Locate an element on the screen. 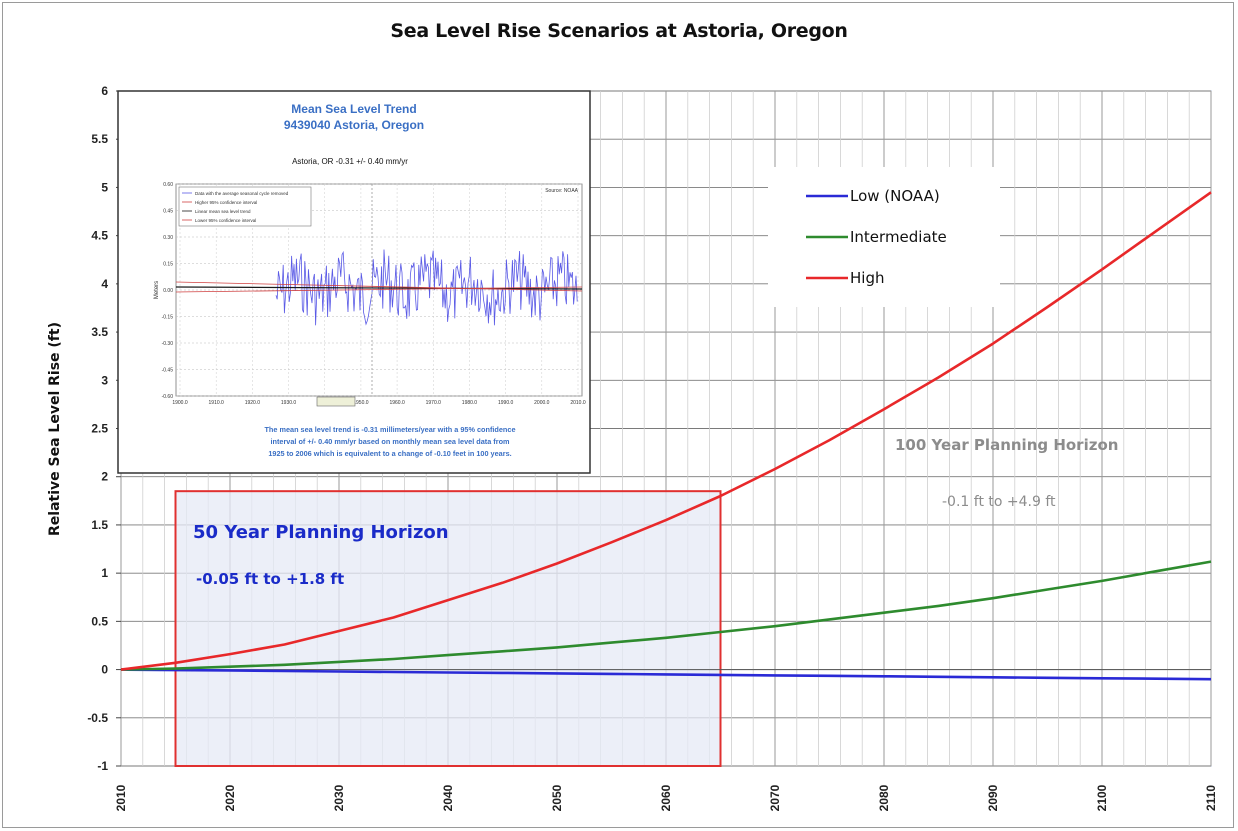 The width and height of the screenshot is (1238, 831). inset-title: Mean Sea Level Trend is located at coordinates (353, 109).